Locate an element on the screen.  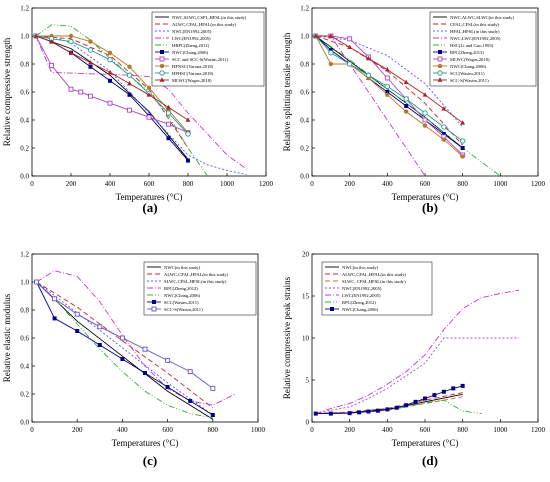
legend-label: RPC(Zheng,2012) is located at coordinates (181, 289).